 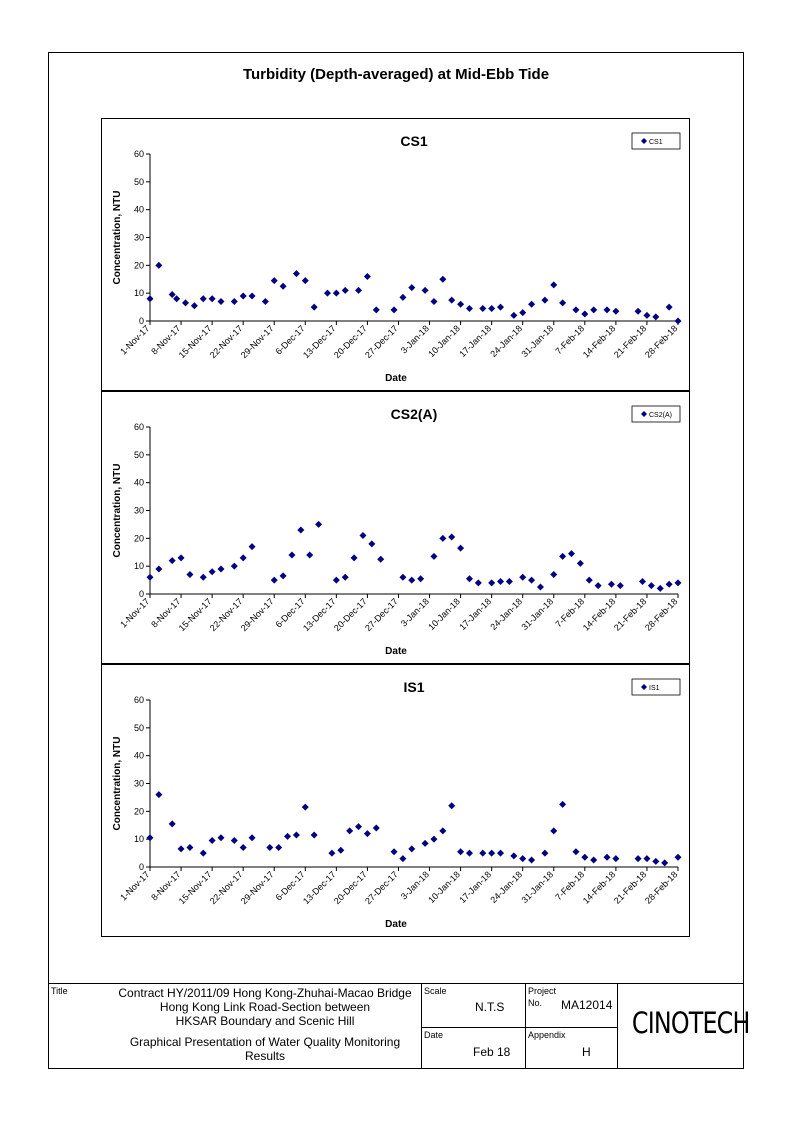 I want to click on title-block-top-line, so click(x=396, y=983).